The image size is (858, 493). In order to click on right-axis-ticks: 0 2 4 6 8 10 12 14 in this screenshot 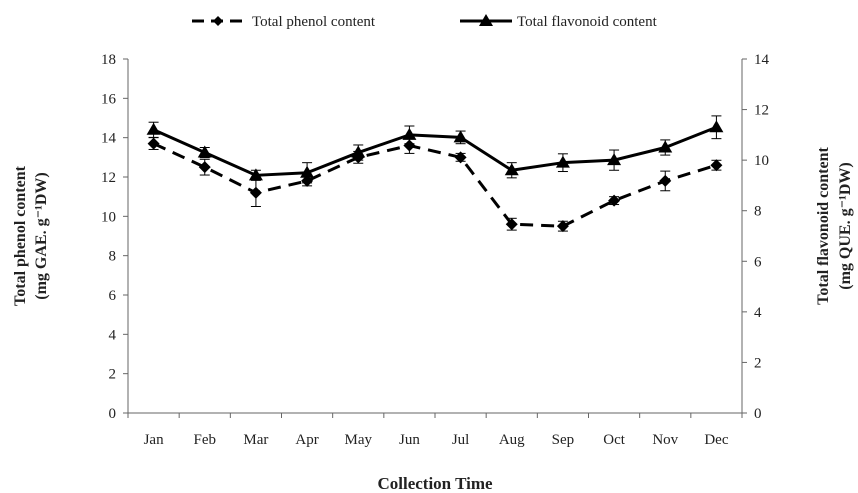, I will do `click(756, 237)`.